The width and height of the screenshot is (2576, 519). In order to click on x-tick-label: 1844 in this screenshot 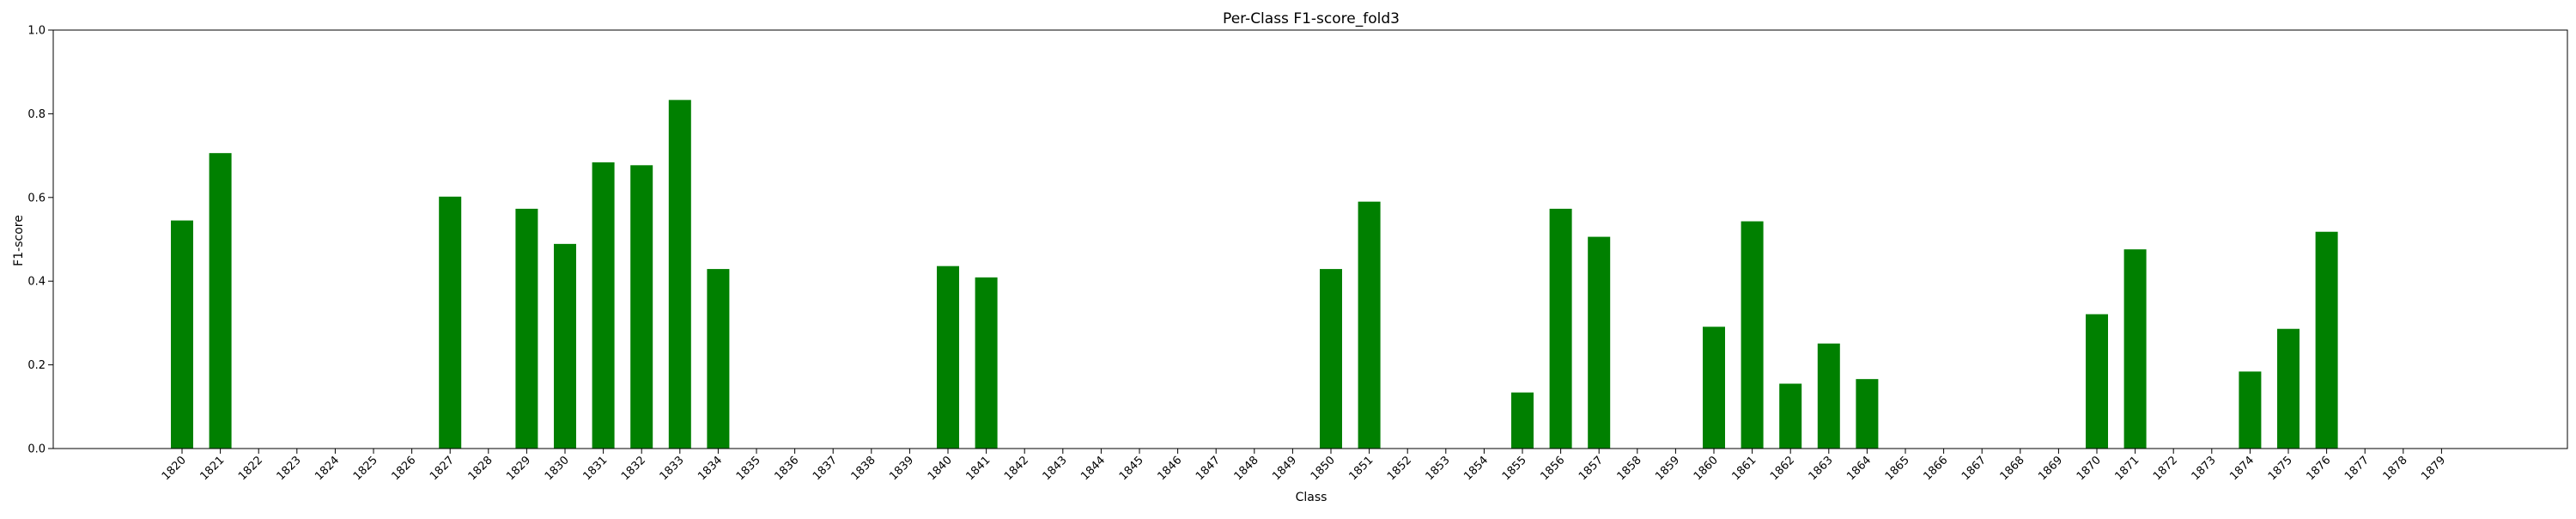, I will do `click(1093, 468)`.